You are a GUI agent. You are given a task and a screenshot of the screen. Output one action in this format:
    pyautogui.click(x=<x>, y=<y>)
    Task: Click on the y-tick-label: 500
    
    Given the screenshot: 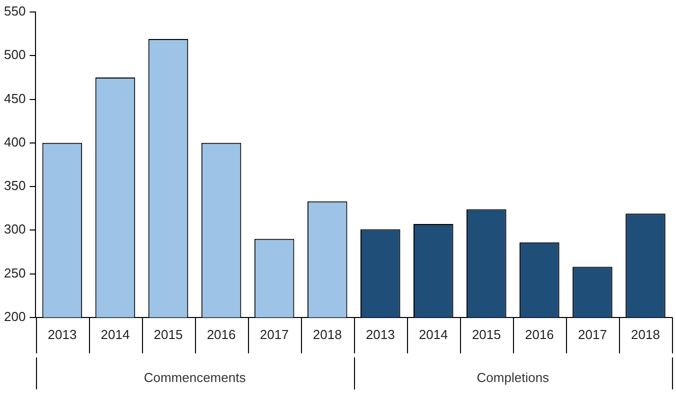 What is the action you would take?
    pyautogui.click(x=15, y=54)
    